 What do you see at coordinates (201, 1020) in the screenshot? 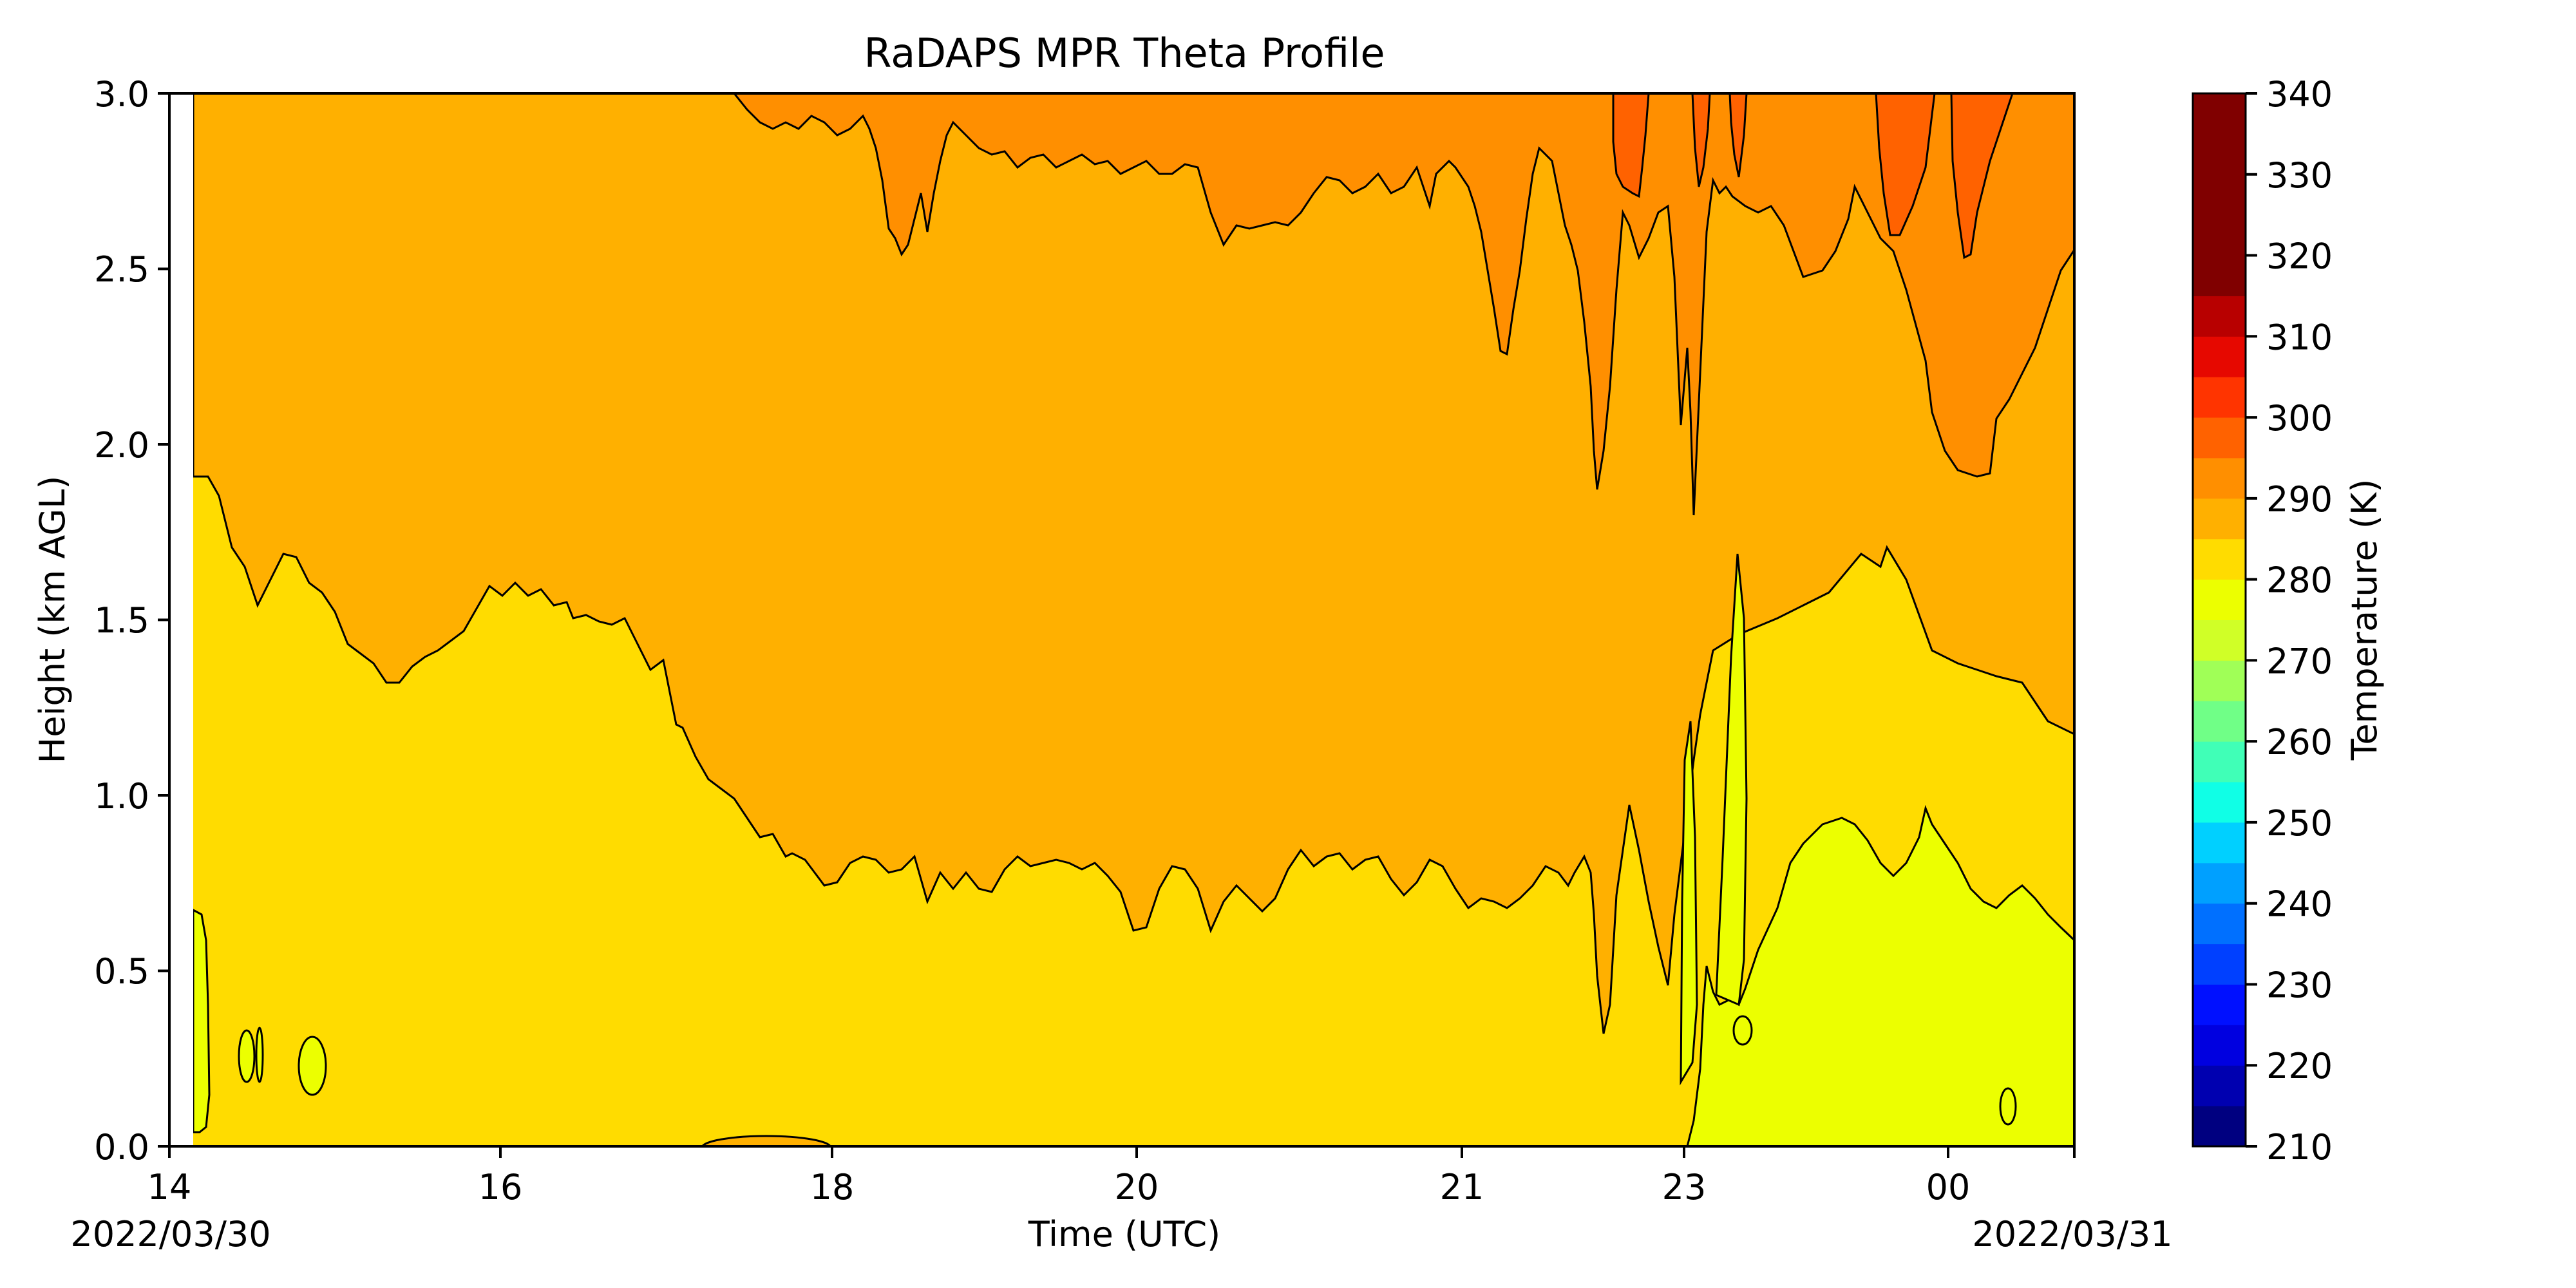
I see `band-290-295-left-strip` at bounding box center [201, 1020].